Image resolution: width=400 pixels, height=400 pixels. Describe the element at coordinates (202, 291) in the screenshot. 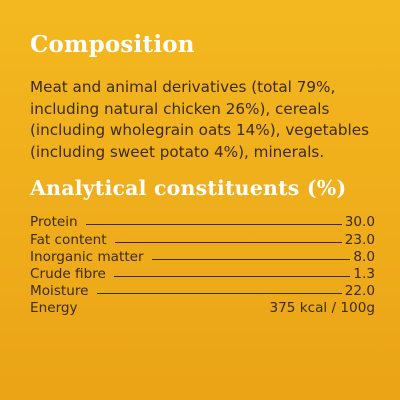

I see `constituent-row-moisture: Moisture 22.0` at that location.